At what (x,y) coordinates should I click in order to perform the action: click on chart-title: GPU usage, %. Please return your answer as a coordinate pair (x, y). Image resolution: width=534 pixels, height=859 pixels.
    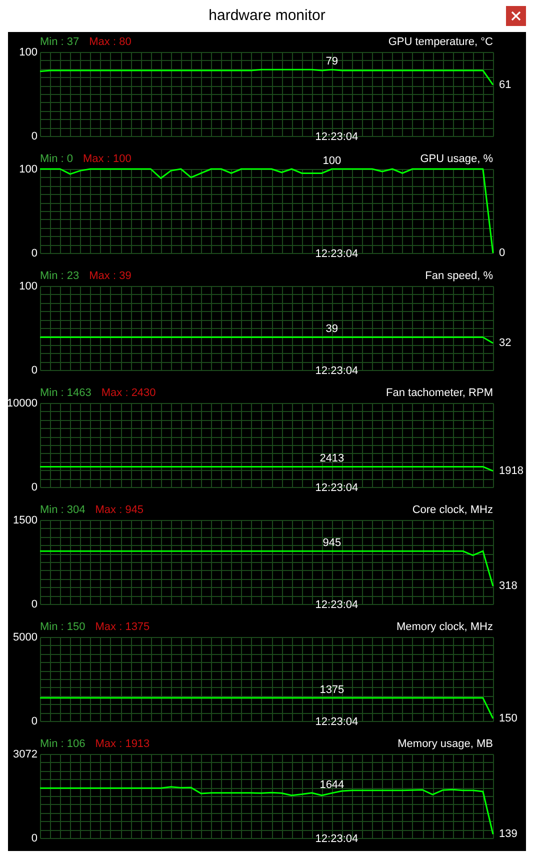
    Looking at the image, I should click on (457, 159).